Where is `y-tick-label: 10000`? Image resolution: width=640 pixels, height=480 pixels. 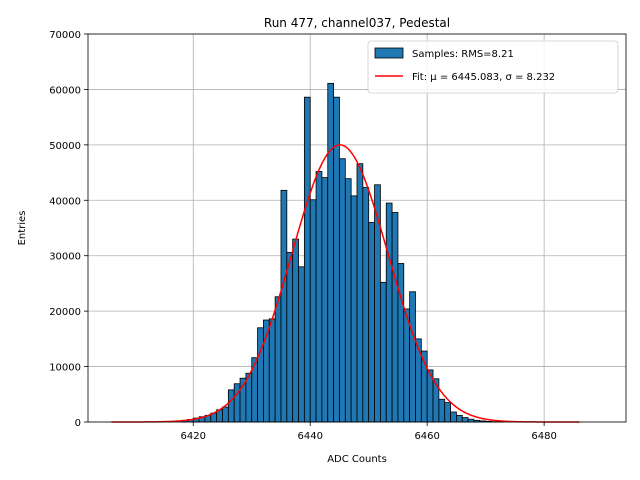
y-tick-label: 10000 is located at coordinates (65, 368).